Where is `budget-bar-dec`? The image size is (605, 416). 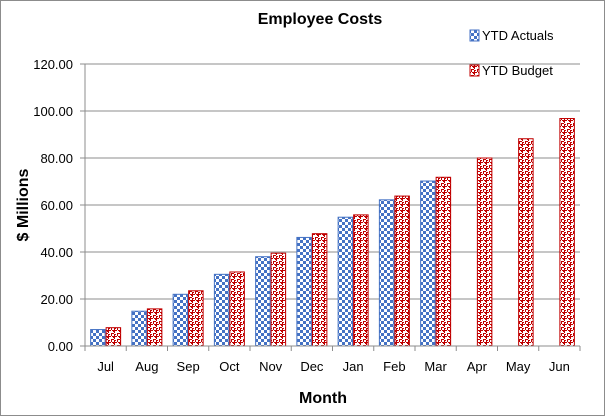
budget-bar-dec is located at coordinates (319, 290).